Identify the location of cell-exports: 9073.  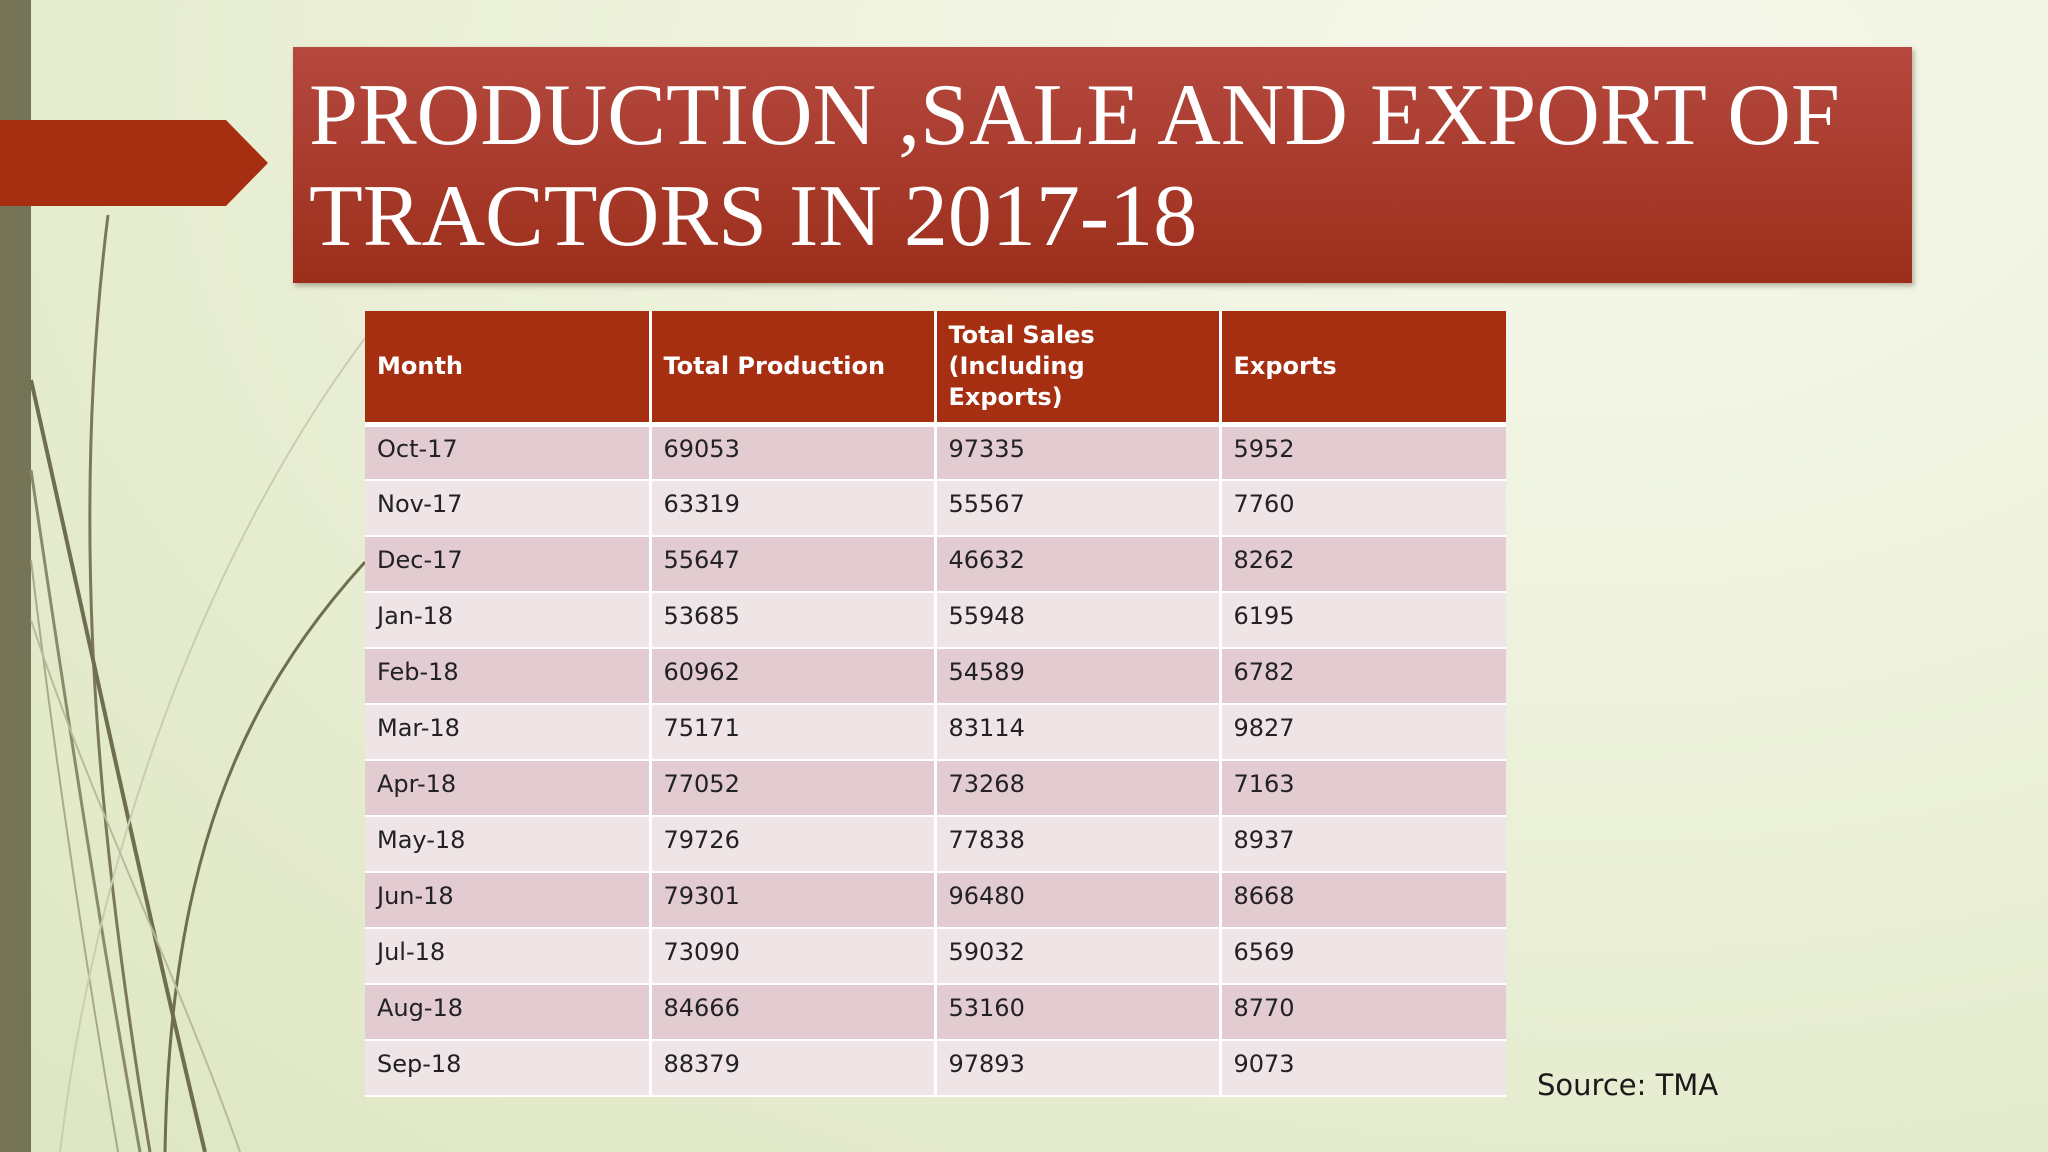
(1363, 1068).